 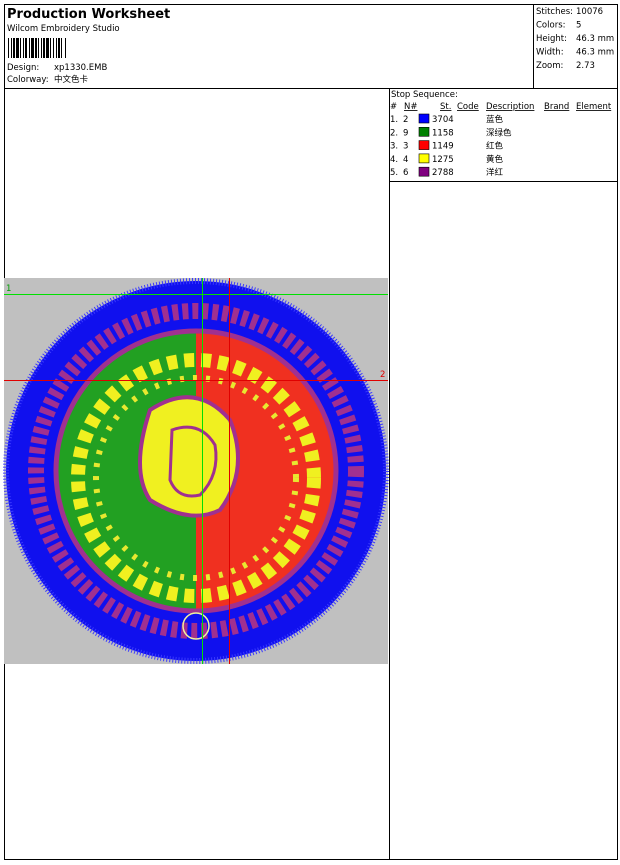 What do you see at coordinates (468, 107) in the screenshot?
I see `column-header: Code` at bounding box center [468, 107].